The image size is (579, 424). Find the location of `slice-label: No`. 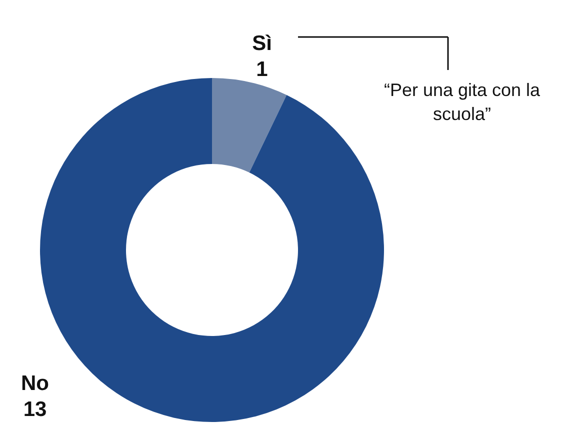

slice-label: No is located at coordinates (35, 383).